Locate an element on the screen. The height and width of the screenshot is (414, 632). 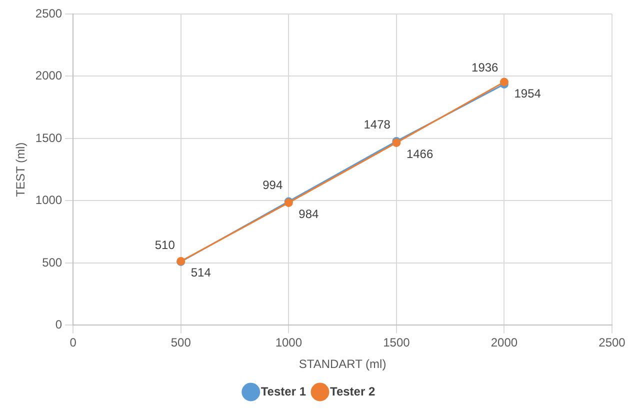
x-tick-label: 0 is located at coordinates (73, 343).